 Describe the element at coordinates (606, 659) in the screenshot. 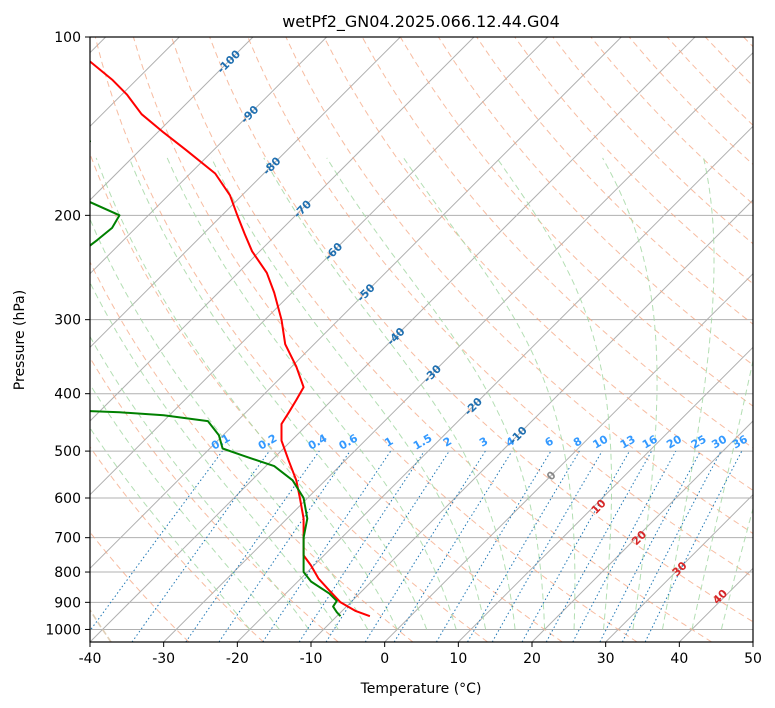

I see `x-tick-label: 30` at that location.